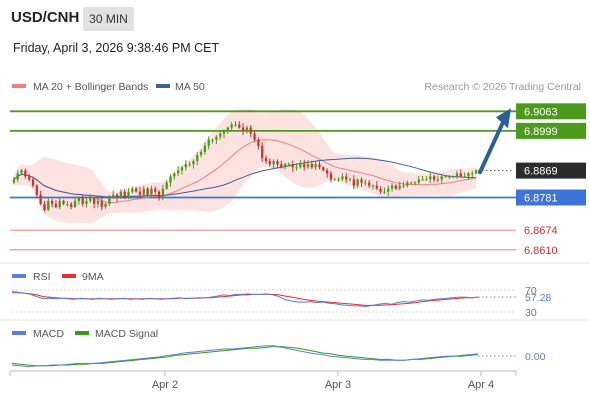  Describe the element at coordinates (531, 313) in the screenshot. I see `rsi-tick-label: 30` at that location.